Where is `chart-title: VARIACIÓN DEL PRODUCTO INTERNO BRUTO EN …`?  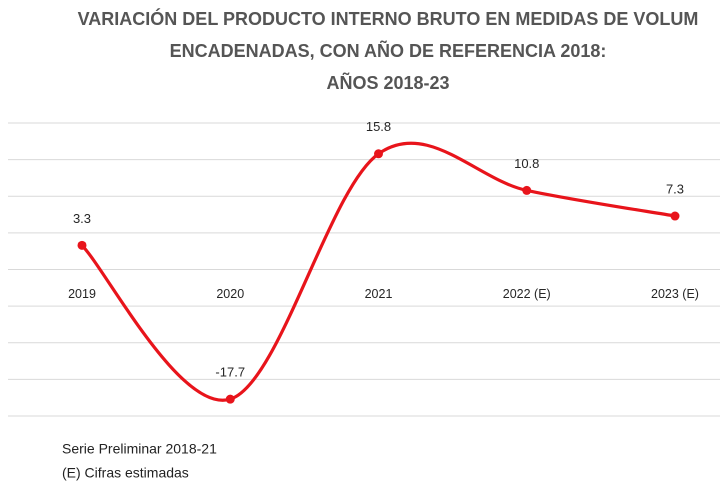 chart-title: VARIACIÓN DEL PRODUCTO INTERNO BRUTO EN … is located at coordinates (388, 18).